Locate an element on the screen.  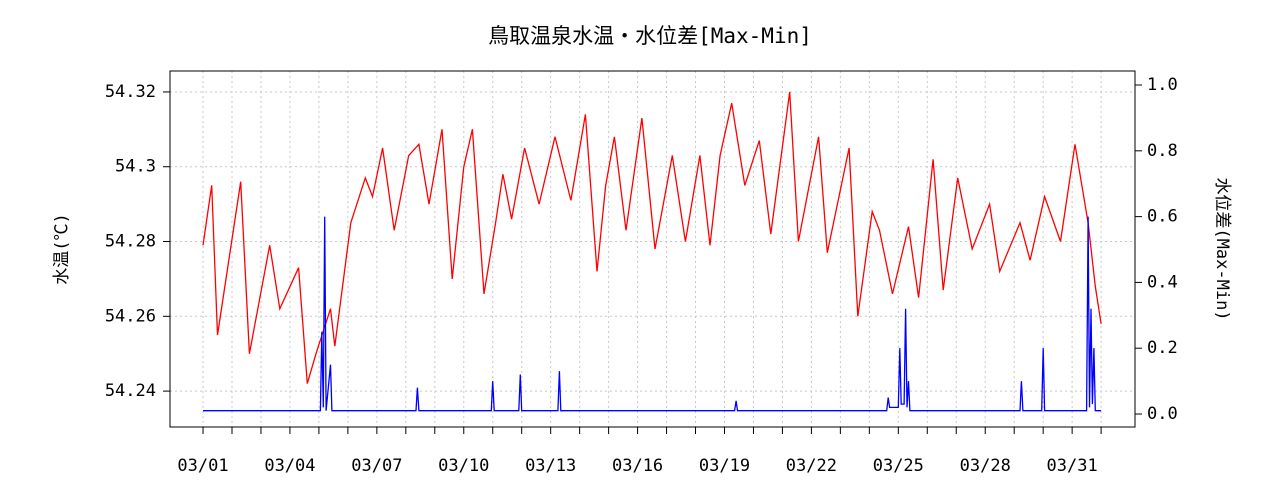
y-tick-label: 54.28 is located at coordinates (130, 242).